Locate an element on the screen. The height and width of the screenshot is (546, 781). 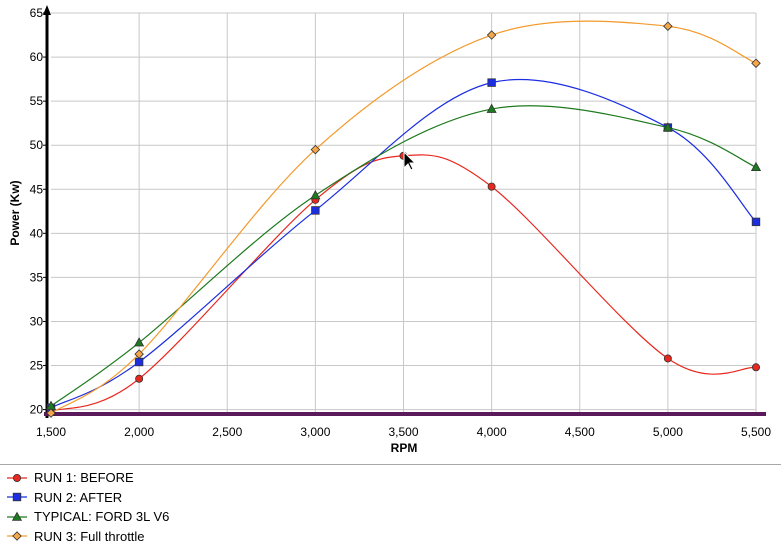
x-tick-label: 5,000 is located at coordinates (668, 432).